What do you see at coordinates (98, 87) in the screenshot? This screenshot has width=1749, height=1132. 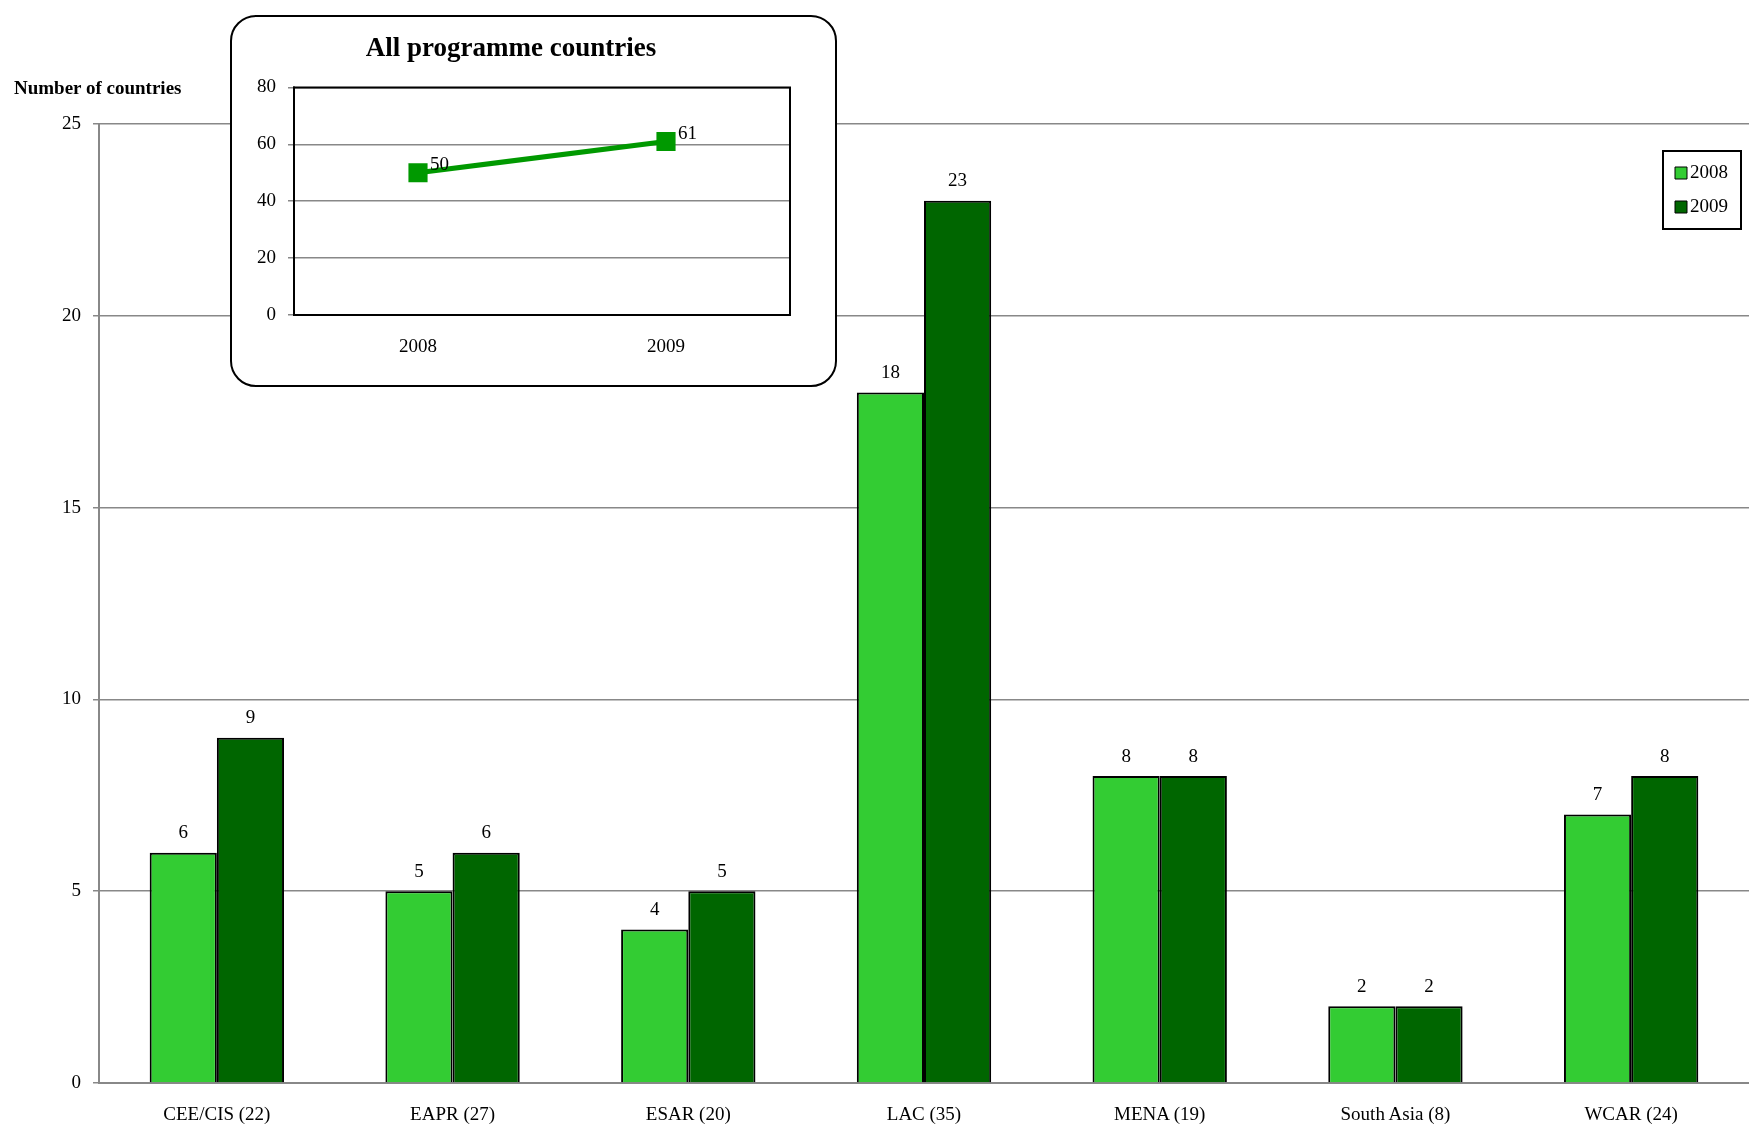 I see `y-axis-title: Number of countries` at bounding box center [98, 87].